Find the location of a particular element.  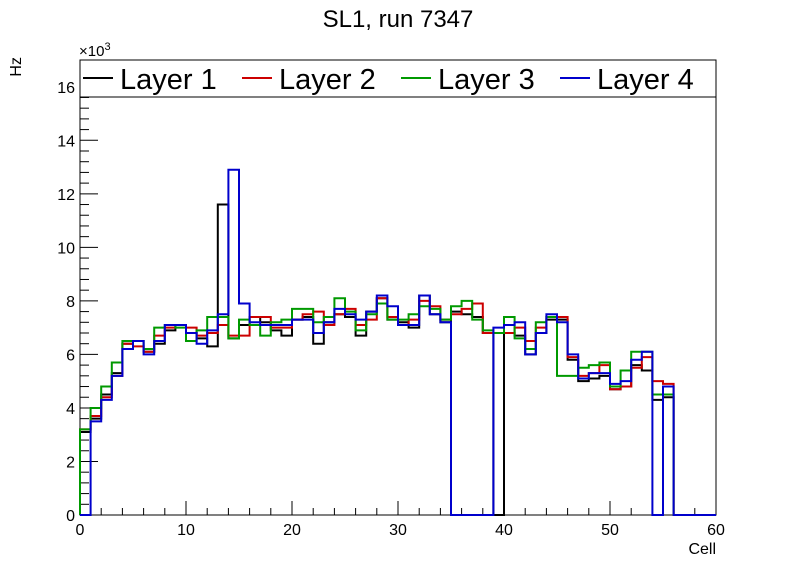

x-tick-label: 20 is located at coordinates (292, 530).